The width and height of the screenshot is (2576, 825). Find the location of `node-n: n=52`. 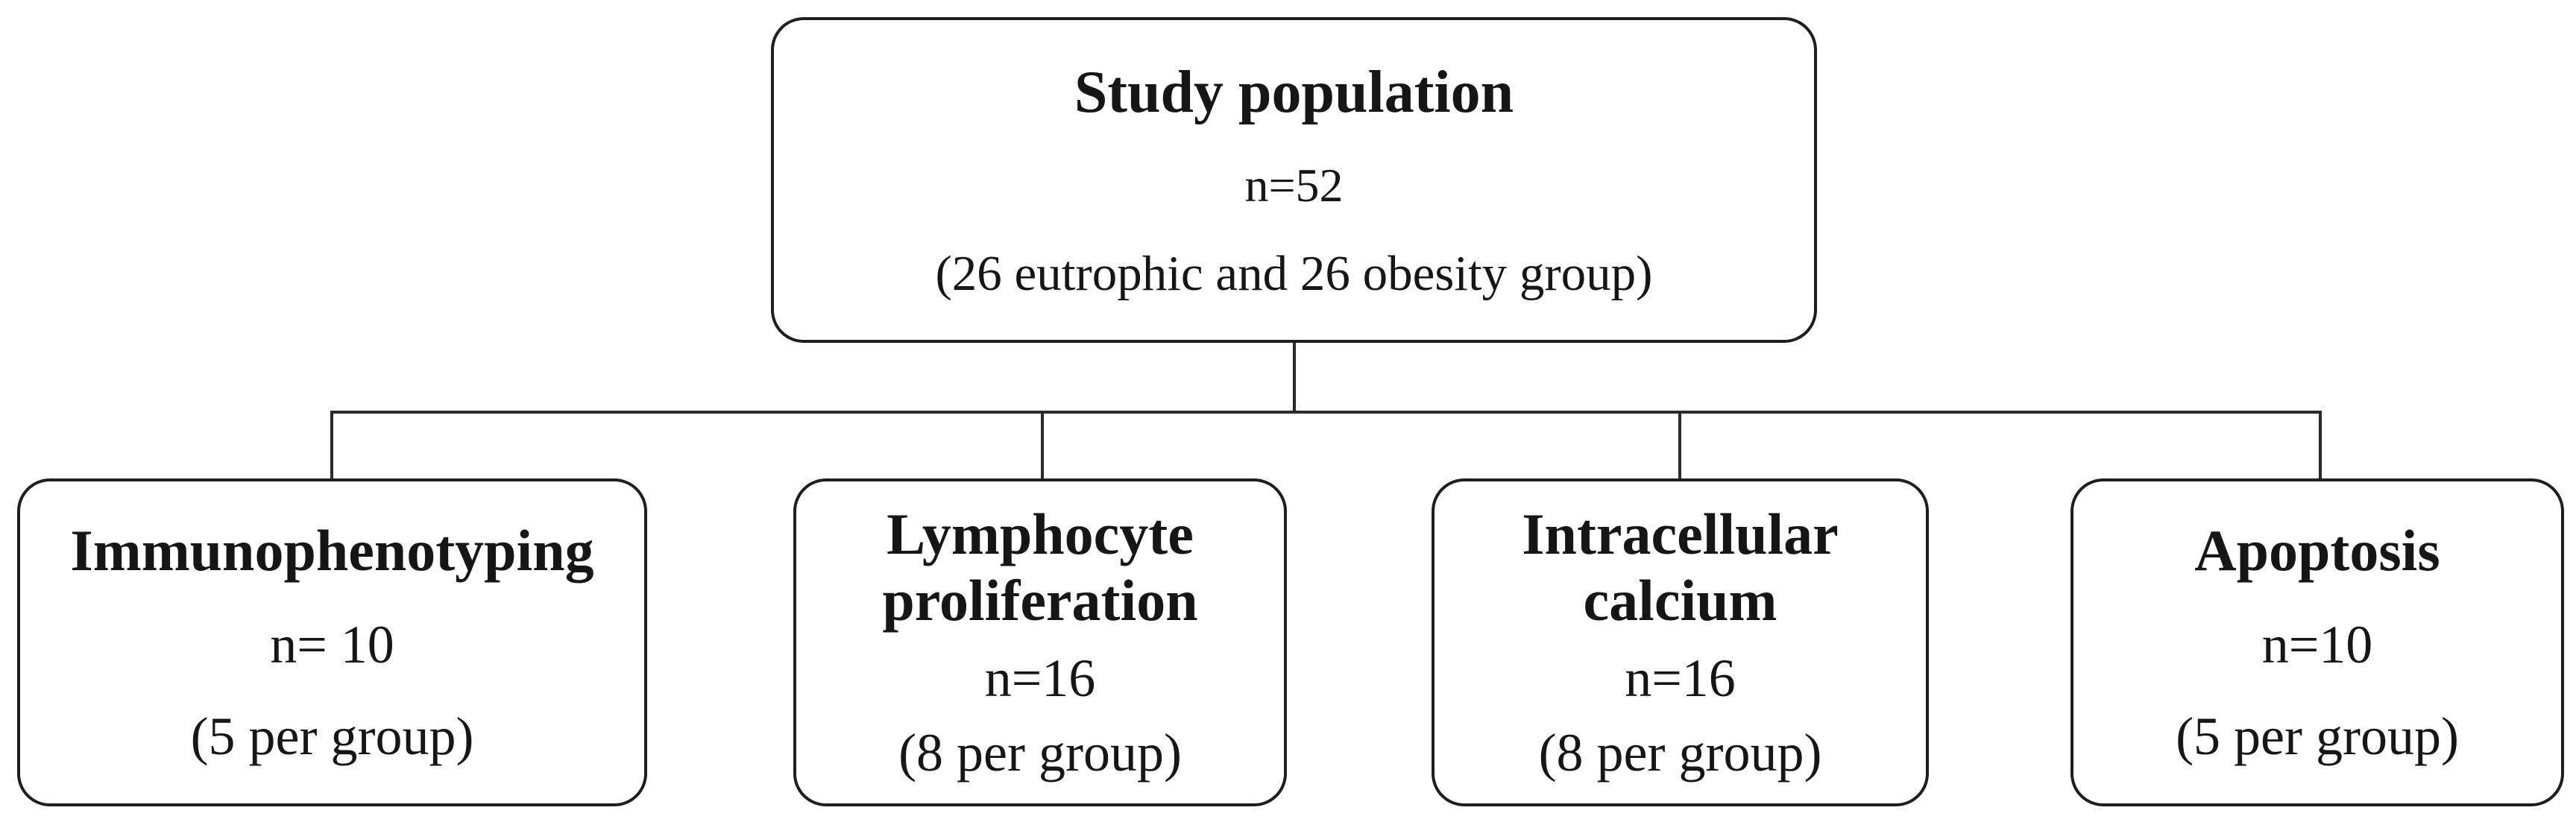

node-n: n=52 is located at coordinates (1294, 185).